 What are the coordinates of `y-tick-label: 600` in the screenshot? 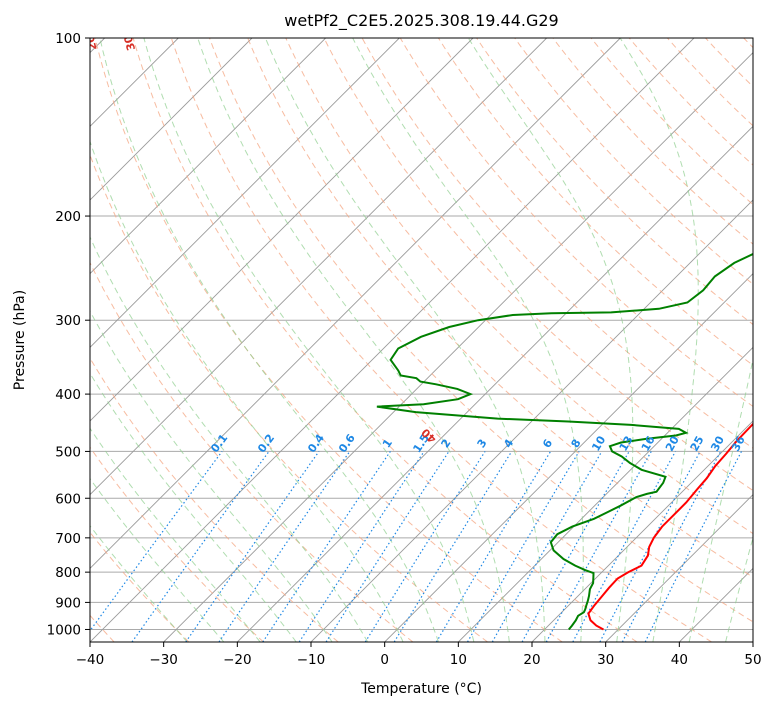 It's located at (68, 499).